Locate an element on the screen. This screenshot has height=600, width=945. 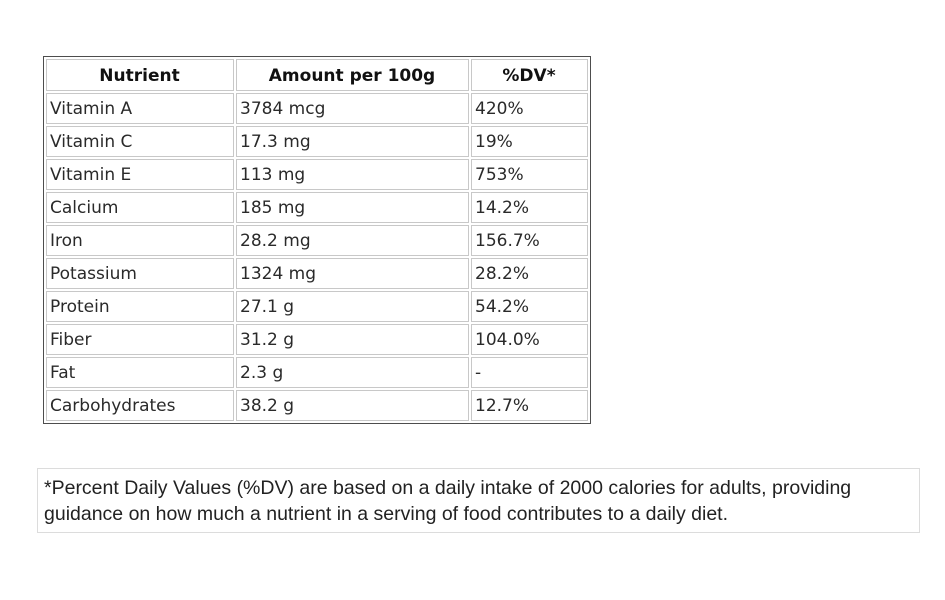
table-row: Vitamin C 17.3 mg 19% is located at coordinates (317, 141).